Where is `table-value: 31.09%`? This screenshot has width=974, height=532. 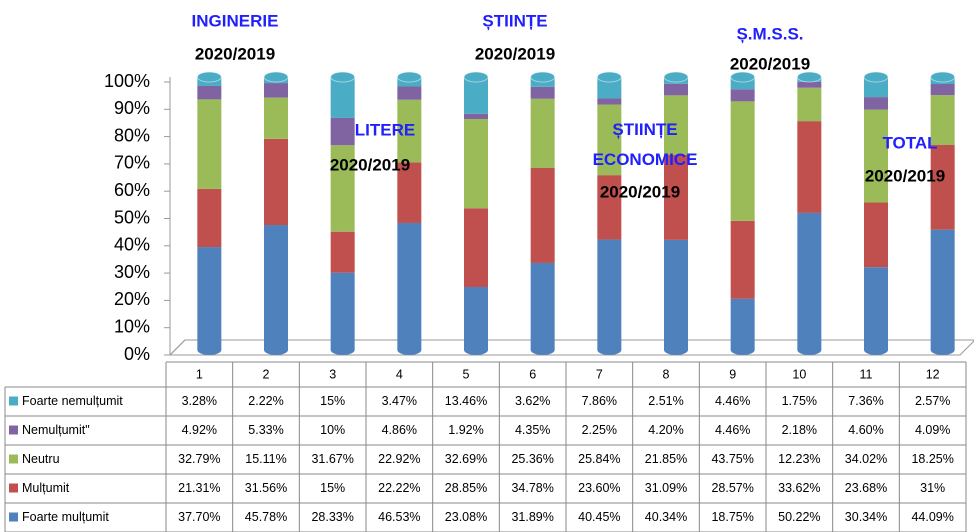
table-value: 31.09% is located at coordinates (666, 488).